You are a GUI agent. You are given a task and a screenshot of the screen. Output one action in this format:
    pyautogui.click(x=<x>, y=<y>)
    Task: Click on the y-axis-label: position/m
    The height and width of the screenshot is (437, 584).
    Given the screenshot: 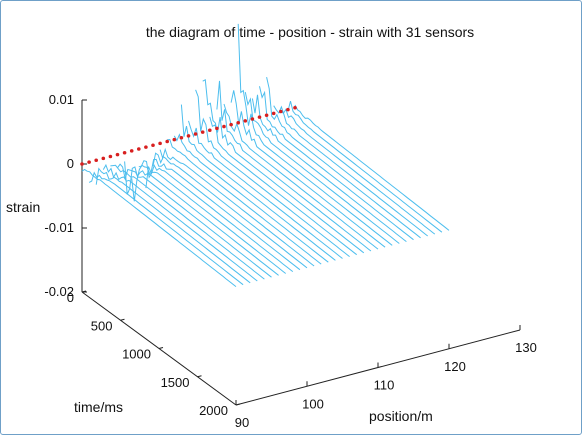 What is the action you would take?
    pyautogui.click(x=401, y=416)
    